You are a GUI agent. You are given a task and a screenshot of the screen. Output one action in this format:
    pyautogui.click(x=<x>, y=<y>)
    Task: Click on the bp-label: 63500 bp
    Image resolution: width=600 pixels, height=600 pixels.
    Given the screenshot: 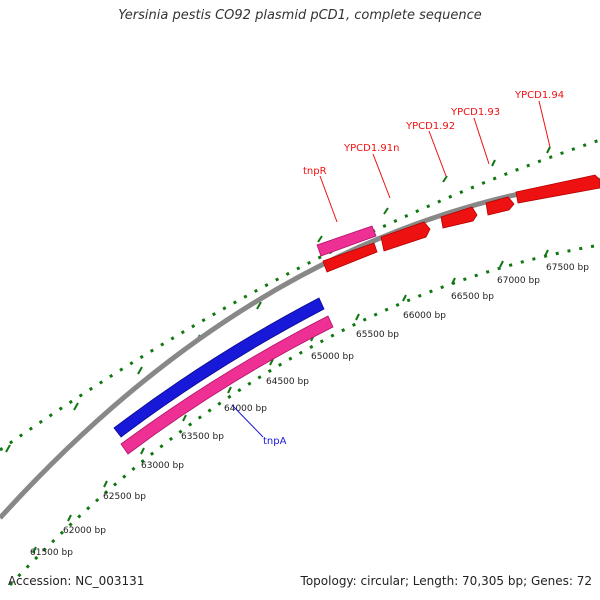 What is the action you would take?
    pyautogui.click(x=202, y=437)
    